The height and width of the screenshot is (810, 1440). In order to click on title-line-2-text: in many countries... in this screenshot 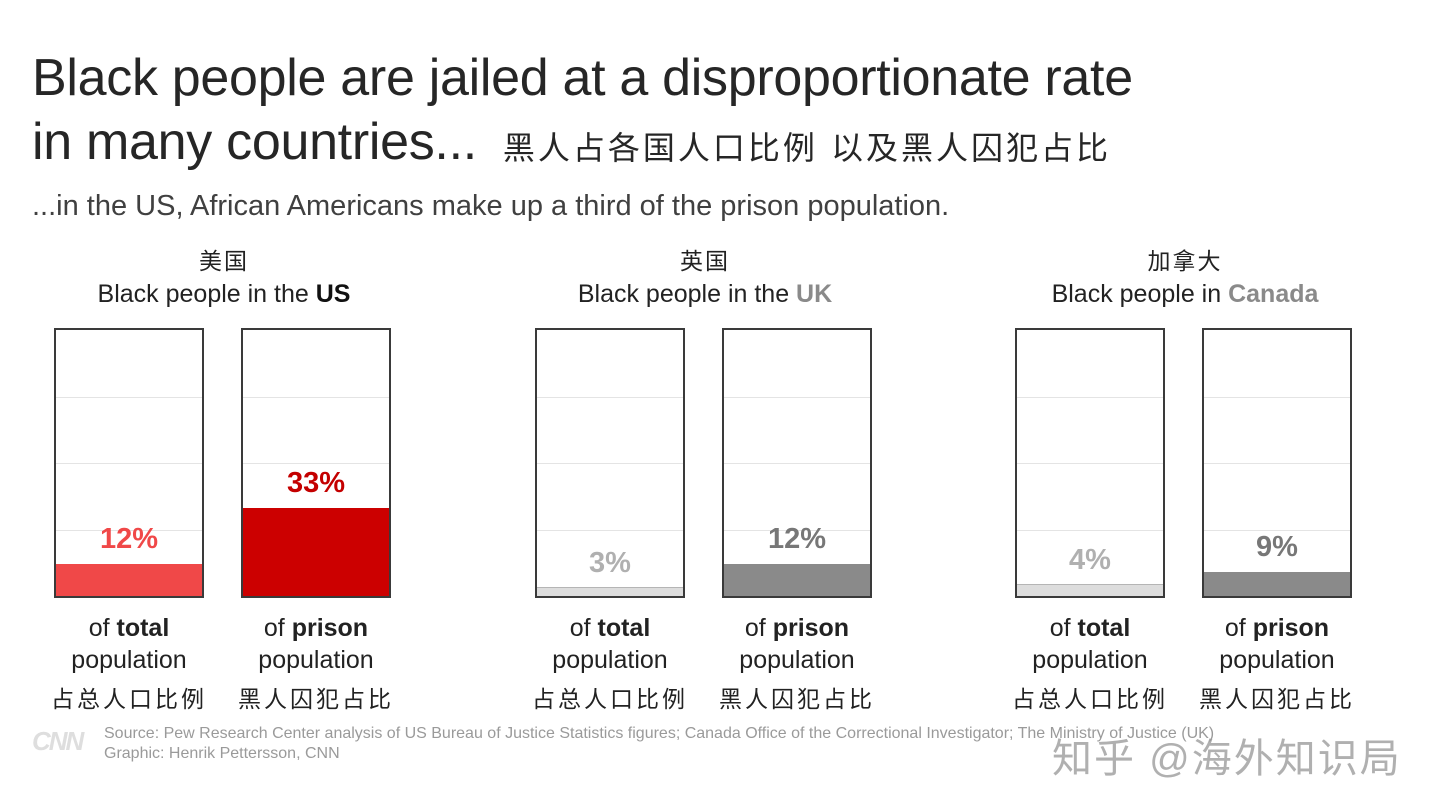, I will do `click(254, 142)`.